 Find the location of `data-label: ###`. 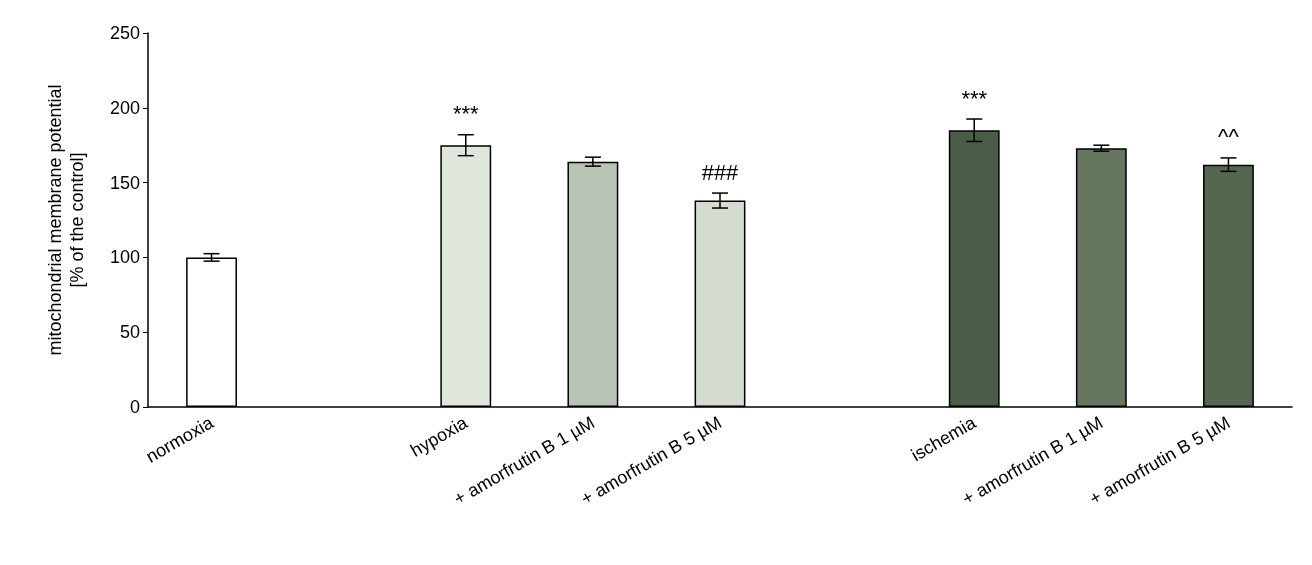

data-label: ### is located at coordinates (720, 172).